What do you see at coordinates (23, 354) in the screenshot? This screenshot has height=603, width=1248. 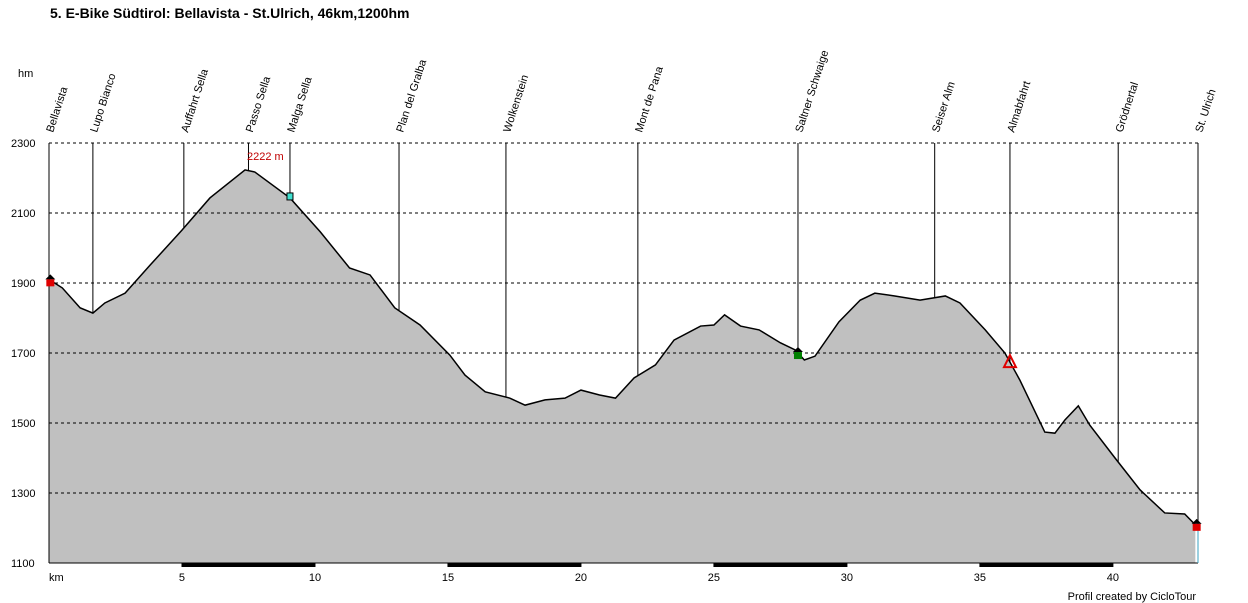 I see `y-tick-label: 1700` at bounding box center [23, 354].